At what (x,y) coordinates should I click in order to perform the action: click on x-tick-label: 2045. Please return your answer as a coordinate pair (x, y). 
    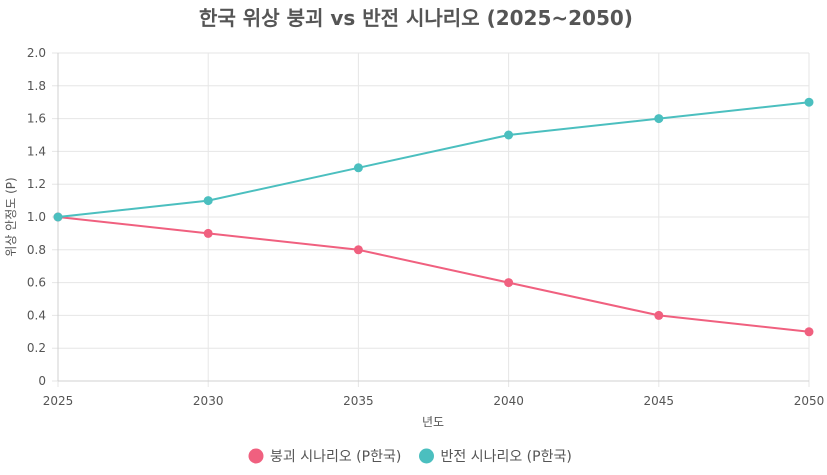
    Looking at the image, I should click on (659, 401).